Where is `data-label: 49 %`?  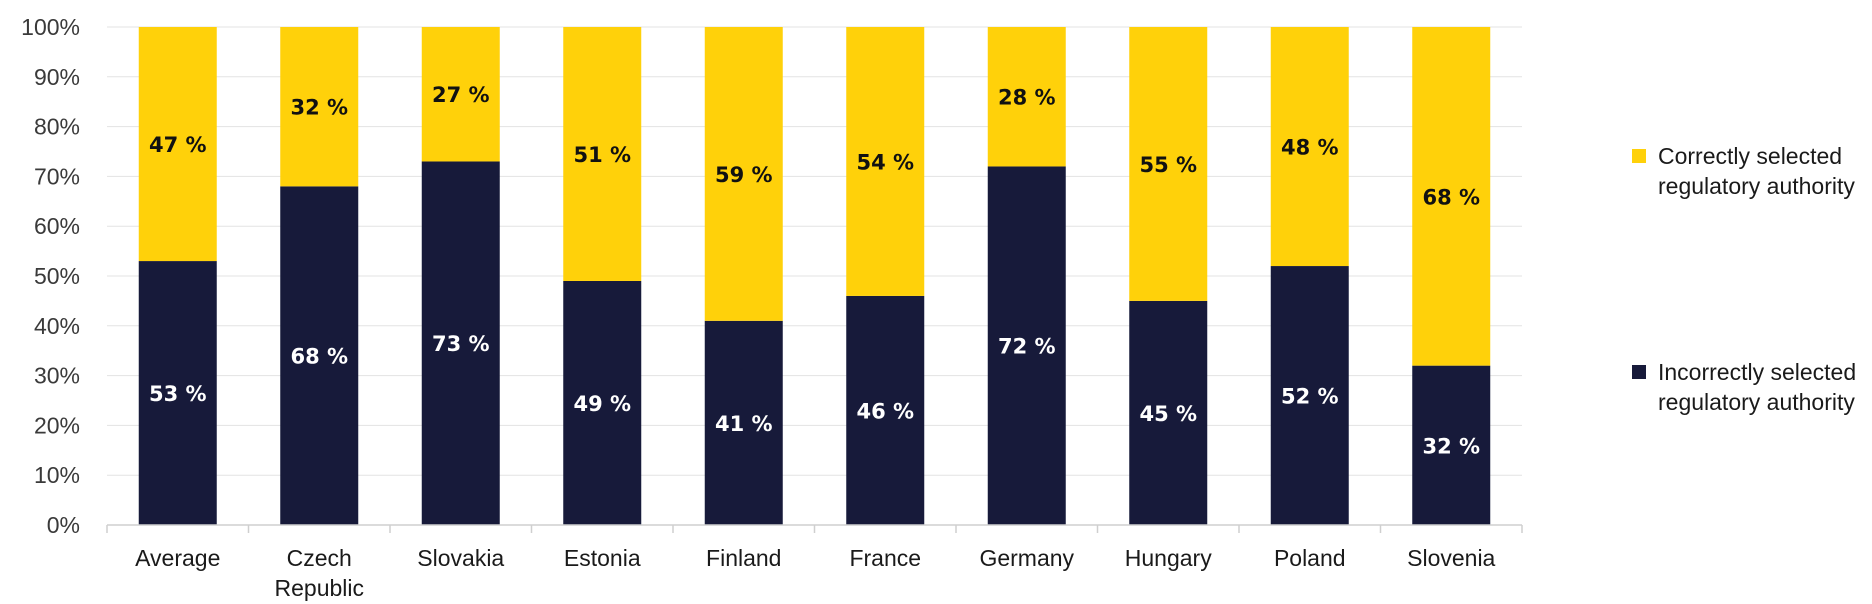 data-label: 49 % is located at coordinates (602, 404).